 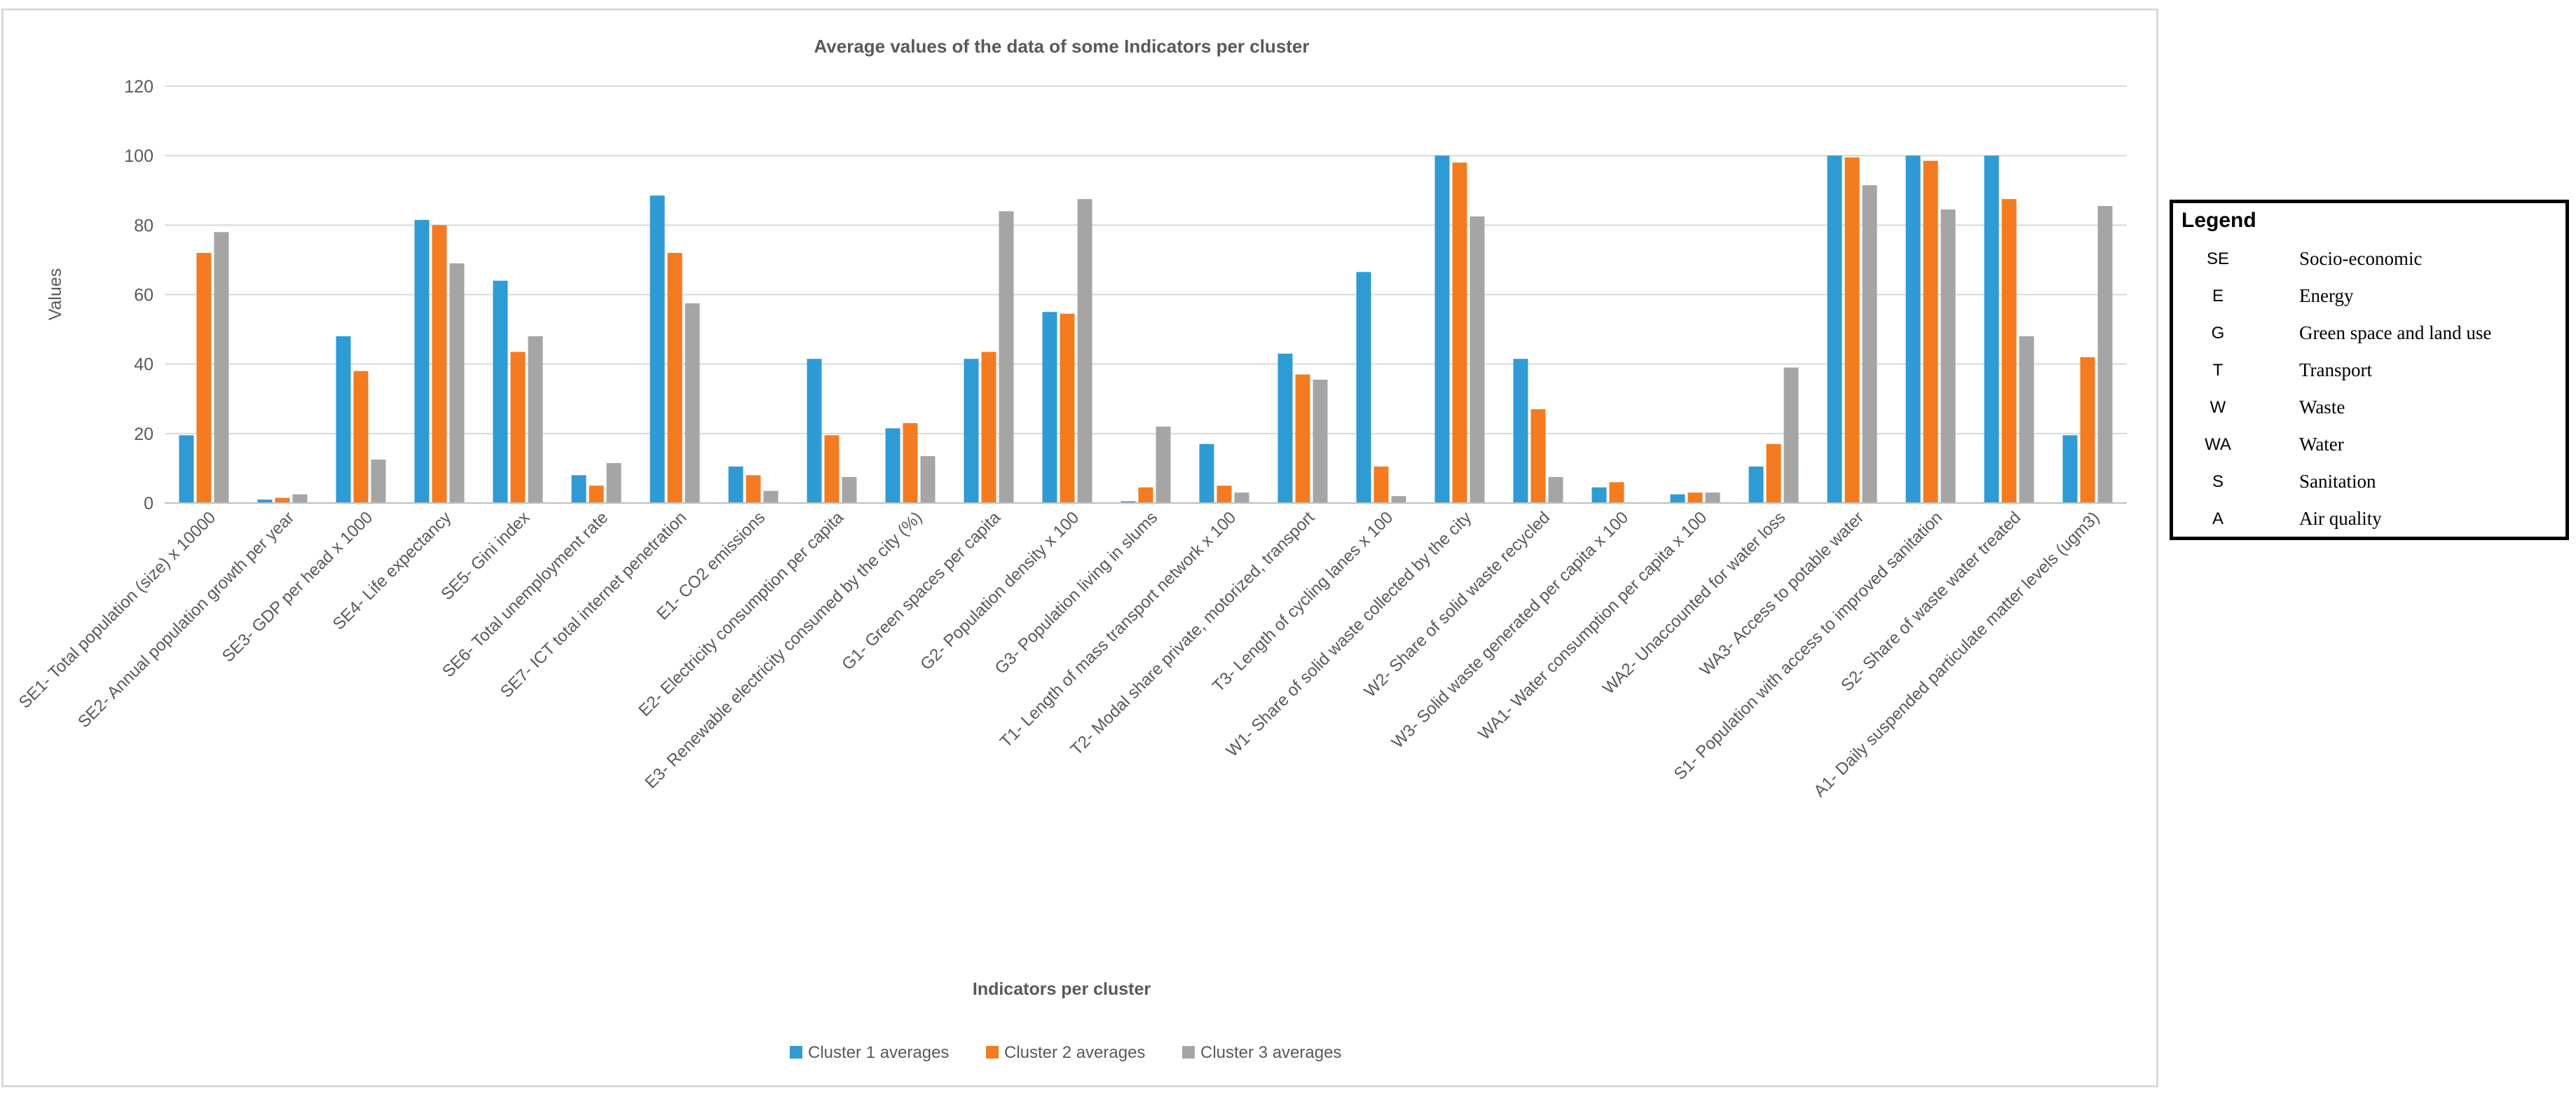 I want to click on x-tick-label: G3- Population living in slums, so click(x=1077, y=593).